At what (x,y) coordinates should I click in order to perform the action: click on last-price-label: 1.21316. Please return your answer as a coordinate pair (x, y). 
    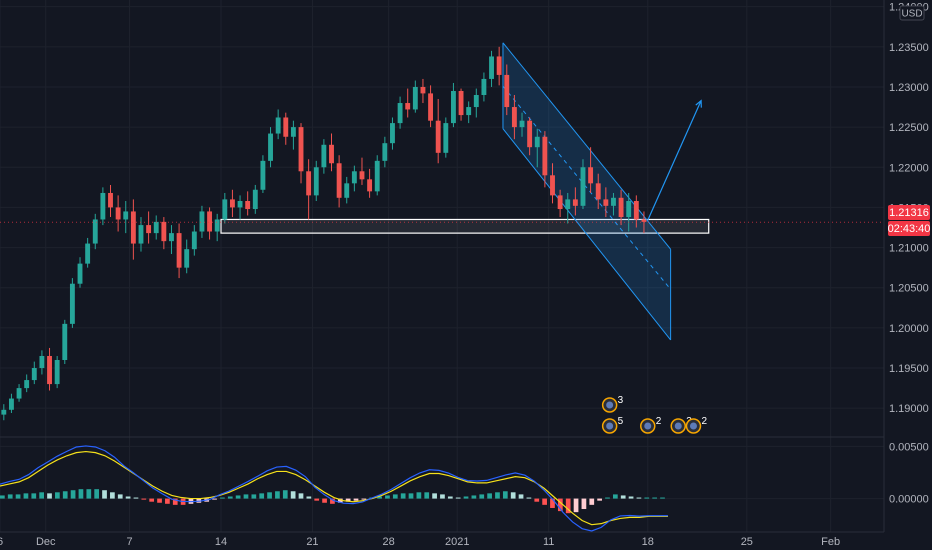
    Looking at the image, I should click on (909, 213).